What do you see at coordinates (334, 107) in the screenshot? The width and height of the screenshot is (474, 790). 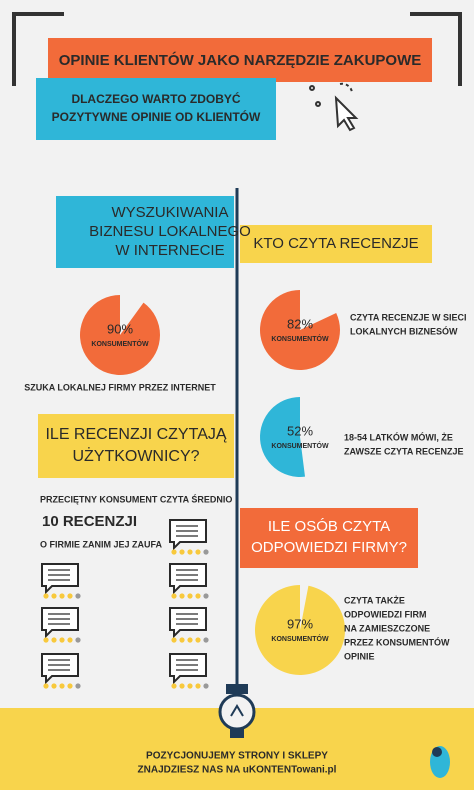 I see `cursor-icon` at bounding box center [334, 107].